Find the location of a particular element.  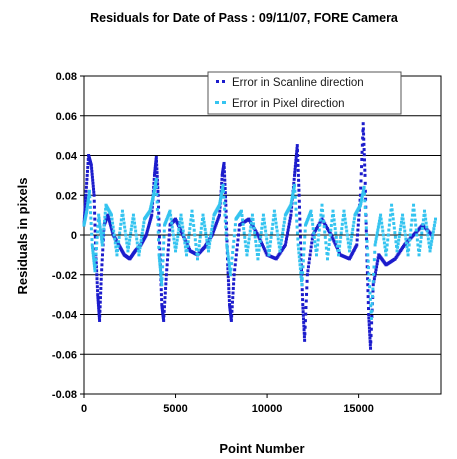

x-axis-ticks: 0 5000 10000 15000 is located at coordinates (227, 404).